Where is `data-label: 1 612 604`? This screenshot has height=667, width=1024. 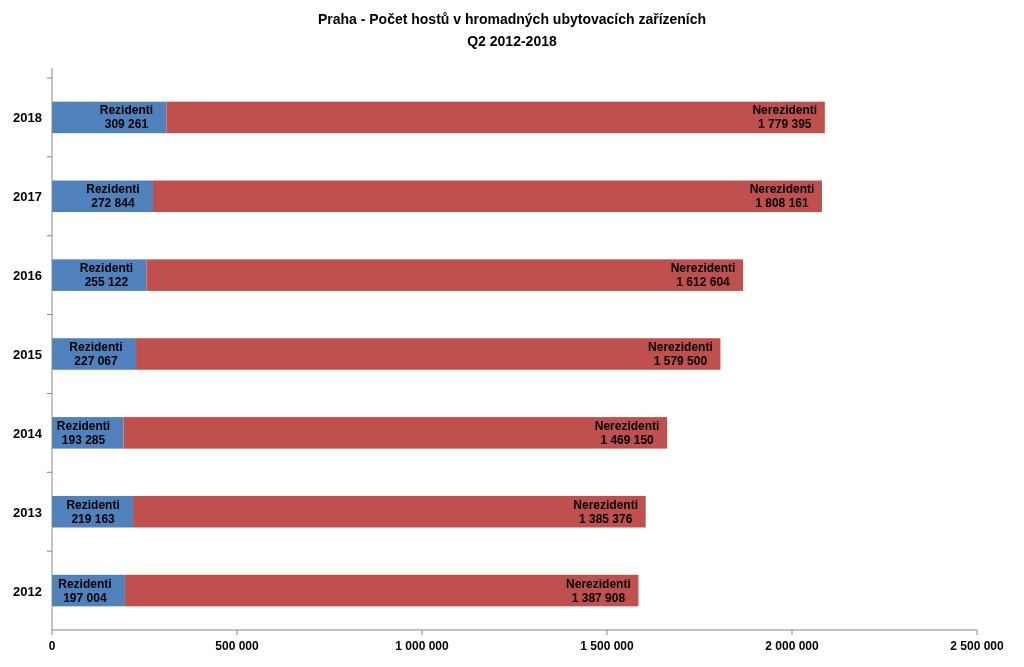
data-label: 1 612 604 is located at coordinates (703, 282).